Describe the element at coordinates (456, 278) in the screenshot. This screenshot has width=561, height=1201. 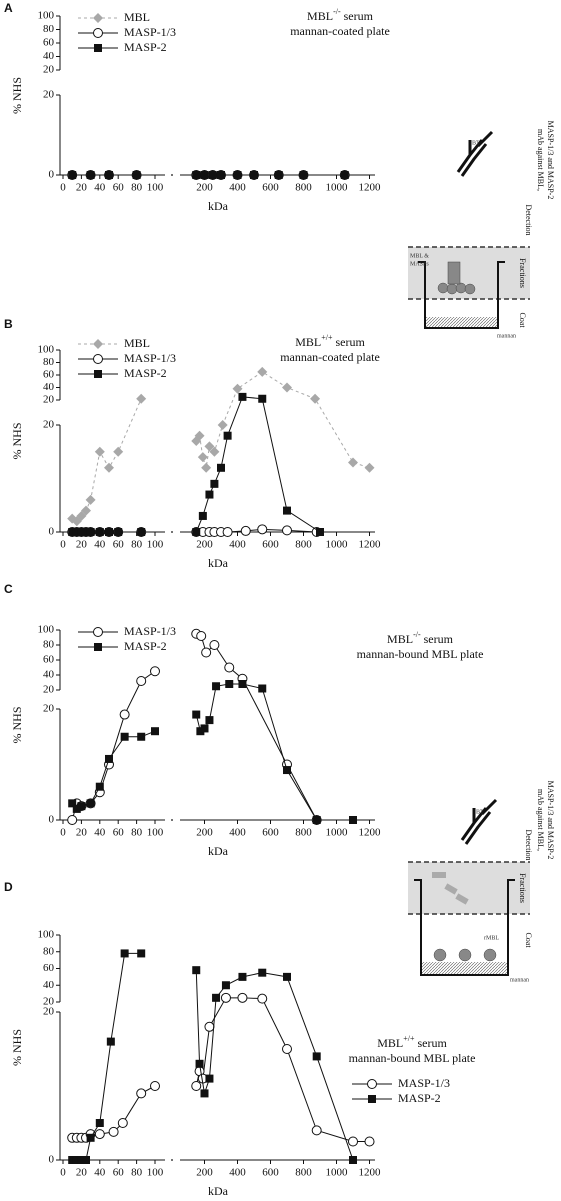
I see `complex-icon` at that location.